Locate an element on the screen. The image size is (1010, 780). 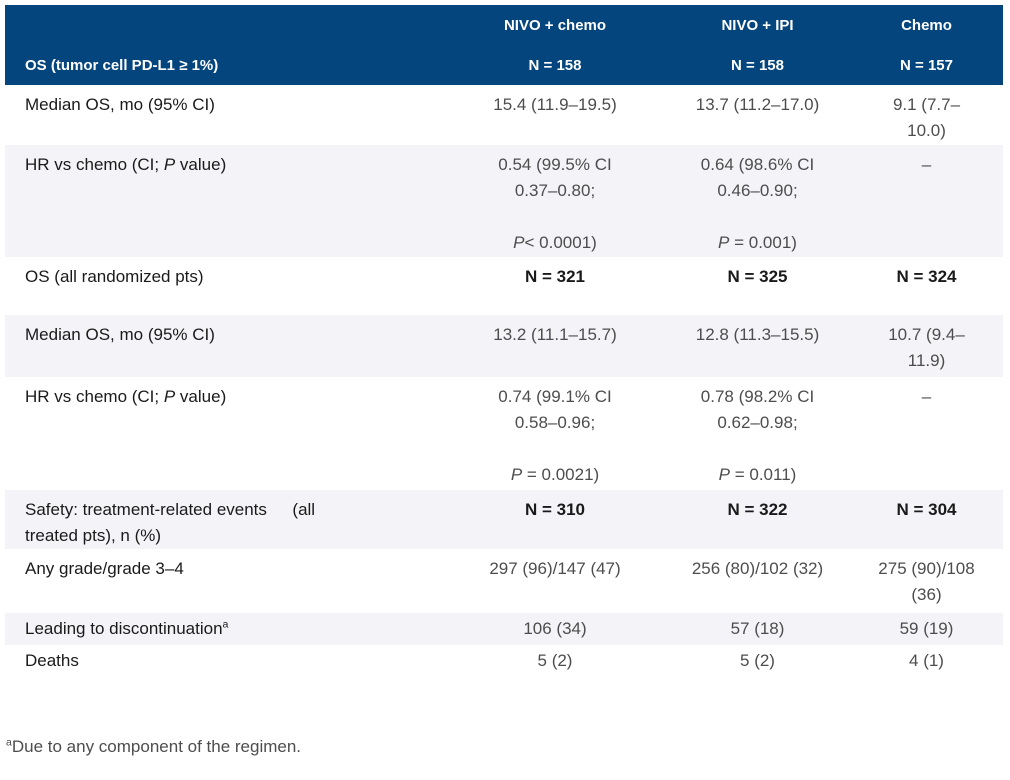
cell-chemo: 9.1 (7.7– 10.0) is located at coordinates (926, 117).